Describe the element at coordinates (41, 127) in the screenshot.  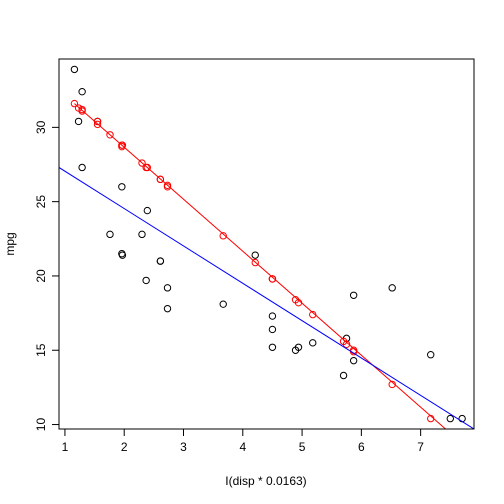
I see `y-tick-label: 30` at that location.